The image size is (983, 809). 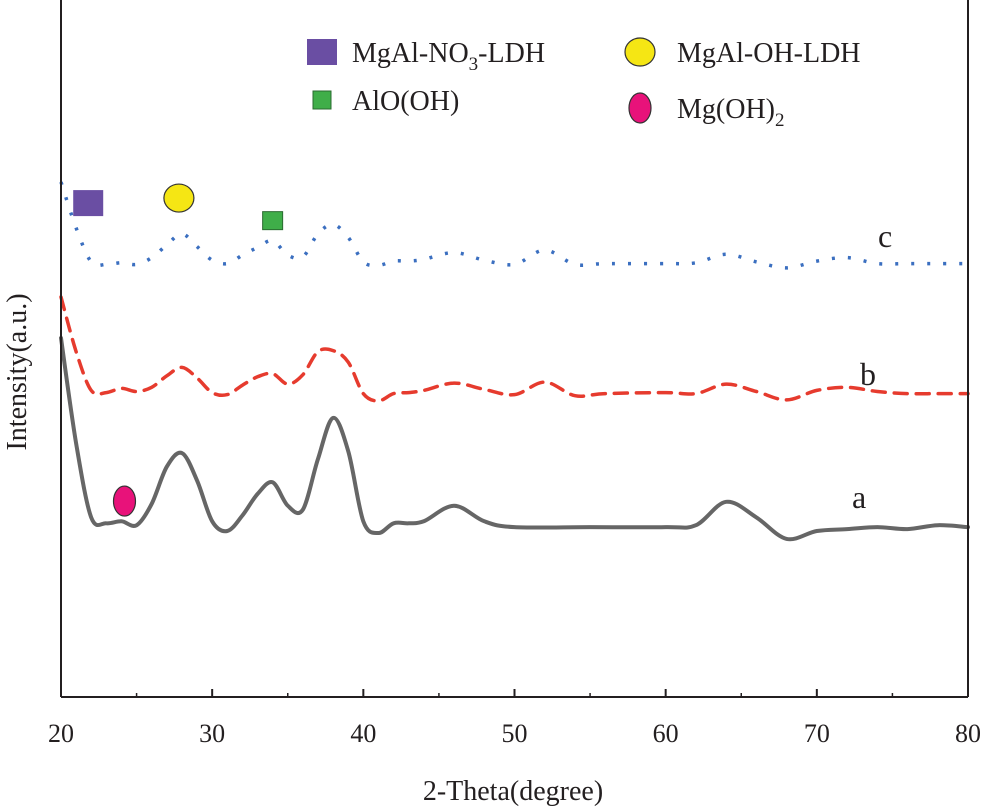 What do you see at coordinates (666, 733) in the screenshot?
I see `x-tick-label: 60` at bounding box center [666, 733].